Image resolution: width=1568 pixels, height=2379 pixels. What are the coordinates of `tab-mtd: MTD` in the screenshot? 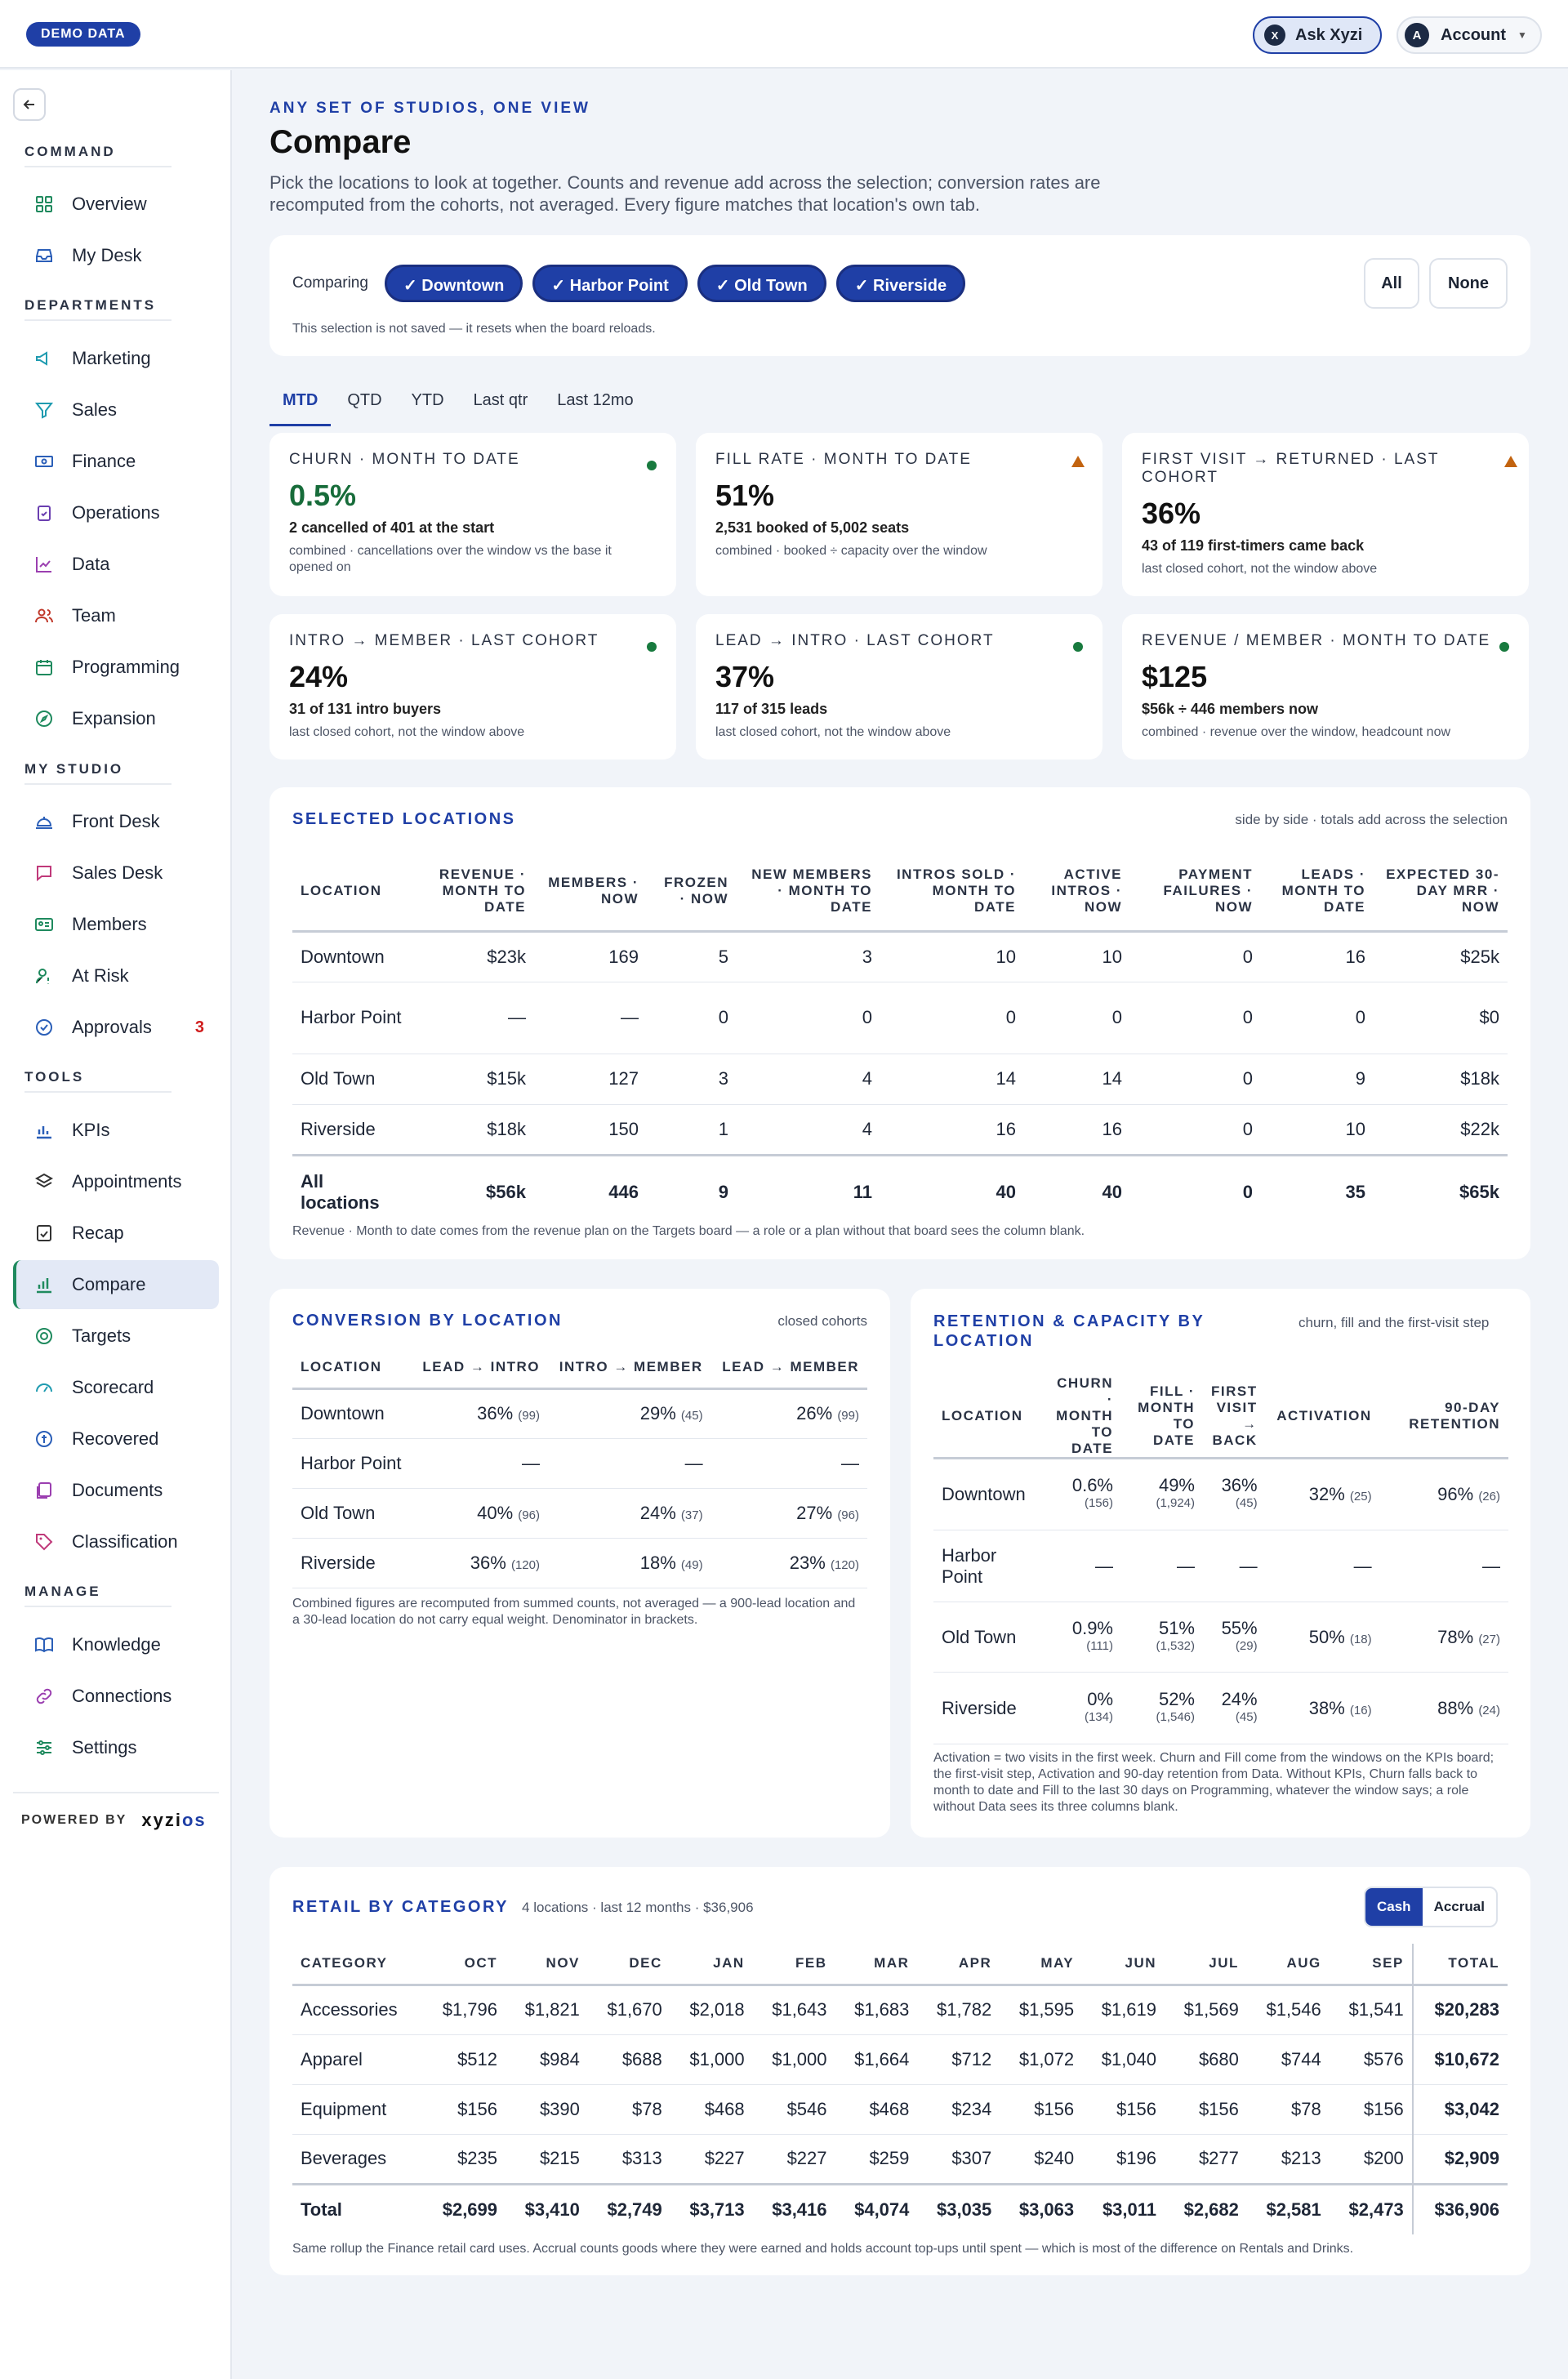 It's located at (301, 405).